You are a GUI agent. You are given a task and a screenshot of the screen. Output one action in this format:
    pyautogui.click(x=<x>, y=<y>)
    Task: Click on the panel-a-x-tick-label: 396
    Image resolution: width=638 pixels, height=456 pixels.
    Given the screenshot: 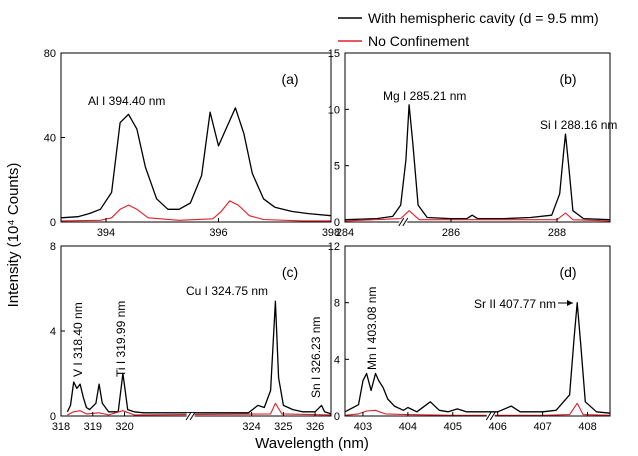 What is the action you would take?
    pyautogui.click(x=218, y=233)
    